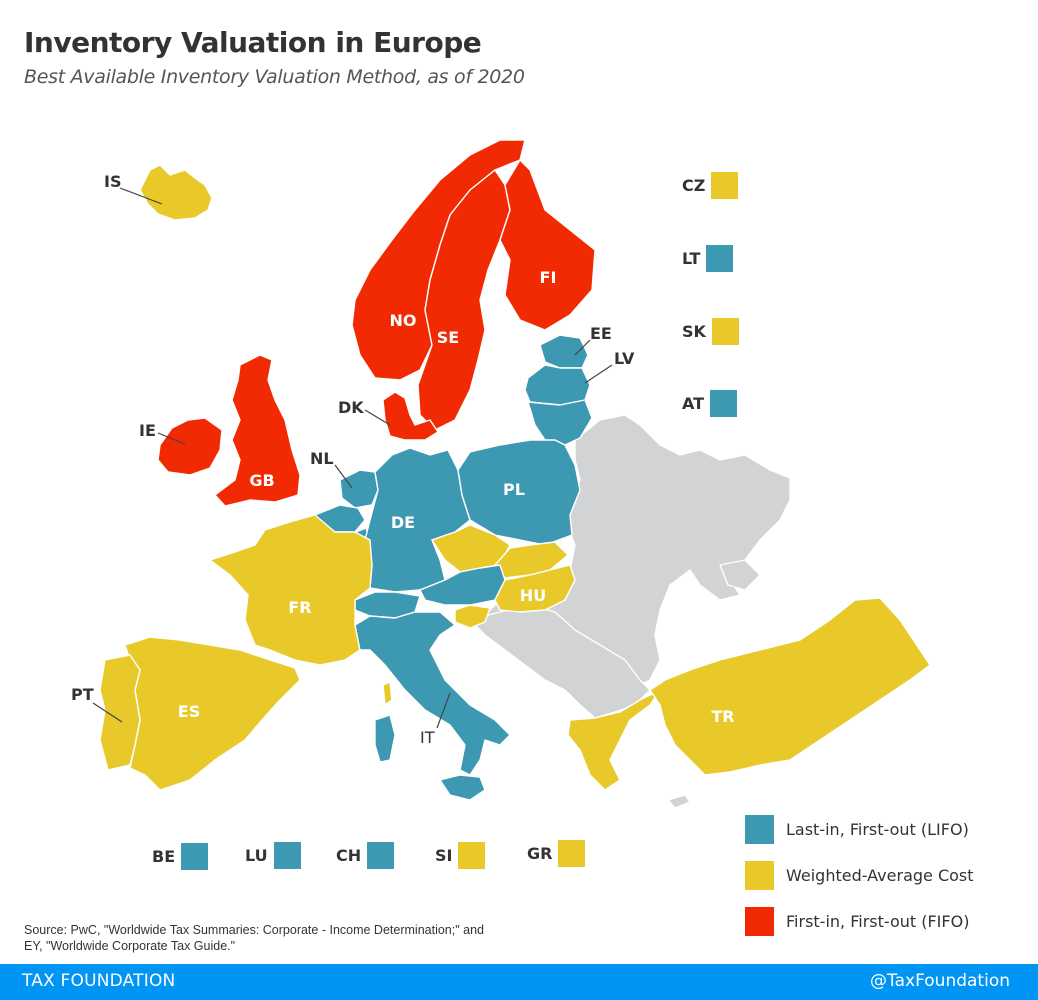 Image resolution: width=1038 pixels, height=1000 pixels. Describe the element at coordinates (759, 875) in the screenshot. I see `legend-swatch-wac` at that location.